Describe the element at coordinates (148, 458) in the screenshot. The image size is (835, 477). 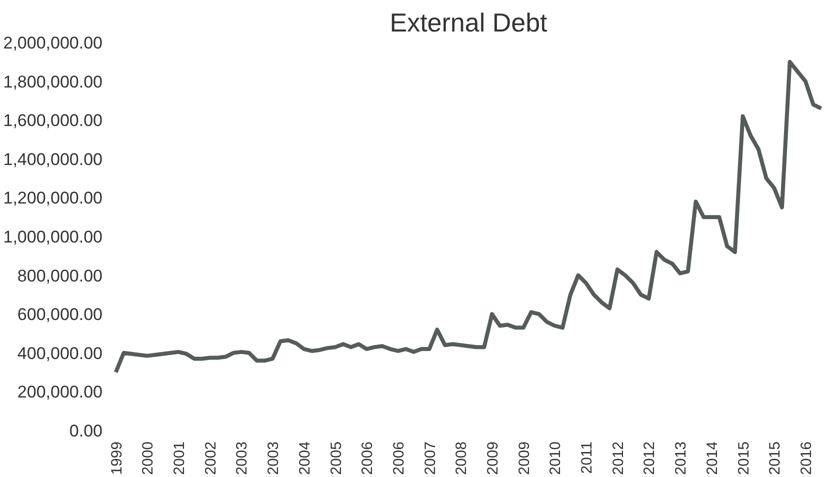
I see `x-tick-label: 2000` at that location.